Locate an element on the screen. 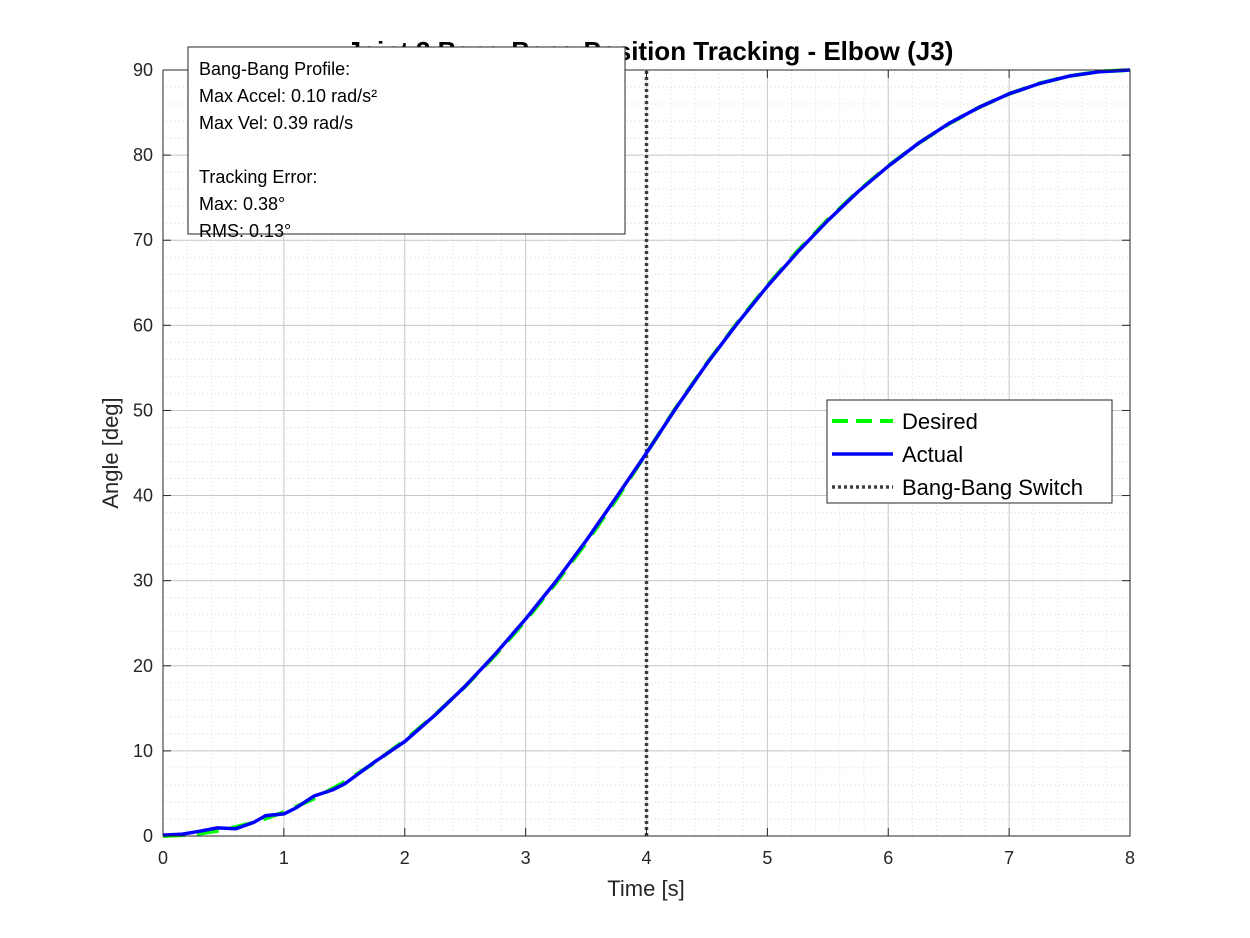 Image resolution: width=1250 pixels, height=938 pixels. x-tick-label: 0 is located at coordinates (163, 858).